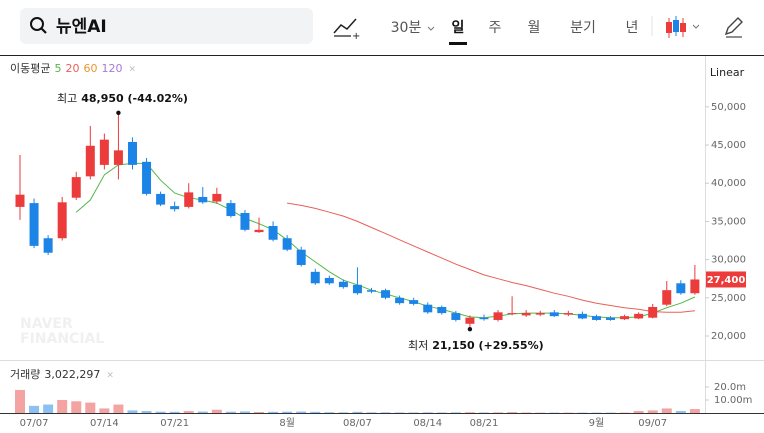 The width and height of the screenshot is (764, 433). Describe the element at coordinates (118, 113) in the screenshot. I see `high-marker` at that location.